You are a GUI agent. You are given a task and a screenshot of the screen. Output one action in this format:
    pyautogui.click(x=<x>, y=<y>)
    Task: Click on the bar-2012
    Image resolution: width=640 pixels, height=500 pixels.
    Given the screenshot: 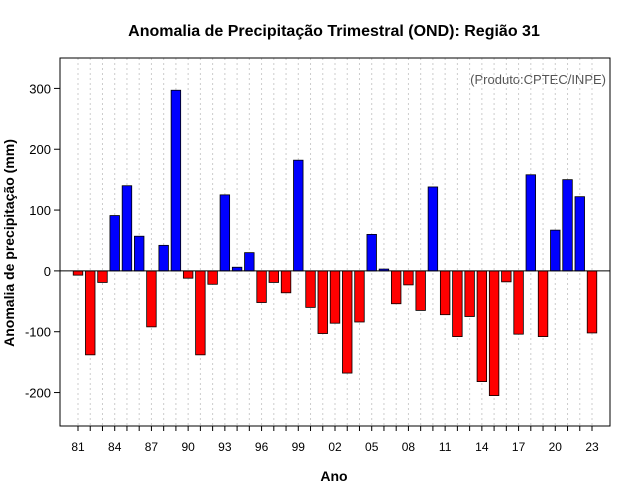 What is the action you would take?
    pyautogui.click(x=457, y=303)
    